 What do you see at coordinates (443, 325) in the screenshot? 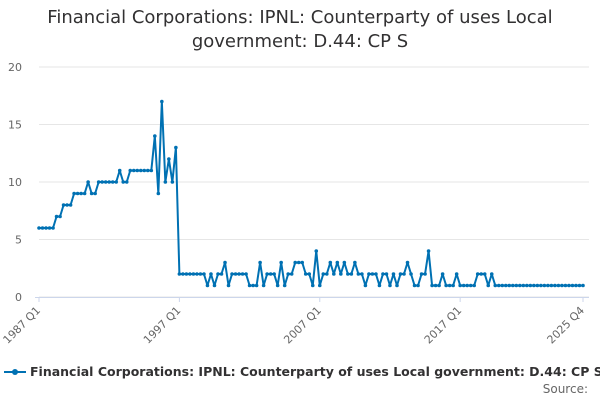
I see `x-tick-label: 2017 Q1` at bounding box center [443, 325].